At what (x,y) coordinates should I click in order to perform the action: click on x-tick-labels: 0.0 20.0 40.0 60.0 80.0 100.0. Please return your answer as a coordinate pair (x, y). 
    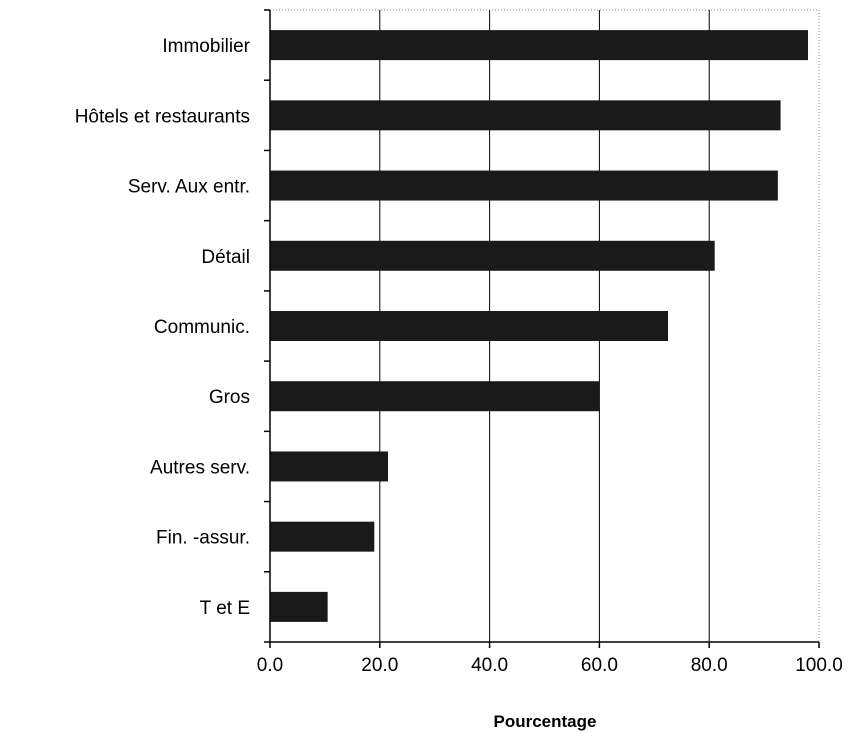
    Looking at the image, I should click on (550, 665).